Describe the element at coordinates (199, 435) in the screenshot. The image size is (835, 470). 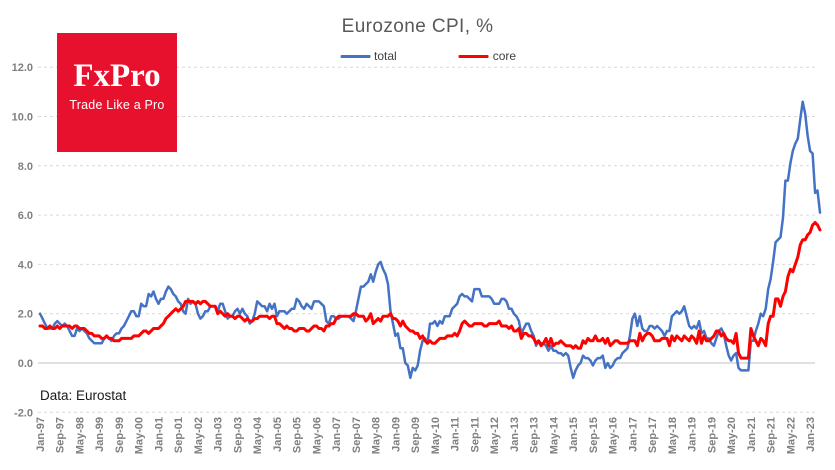
I see `x-axis-tick-label: May-02` at that location.